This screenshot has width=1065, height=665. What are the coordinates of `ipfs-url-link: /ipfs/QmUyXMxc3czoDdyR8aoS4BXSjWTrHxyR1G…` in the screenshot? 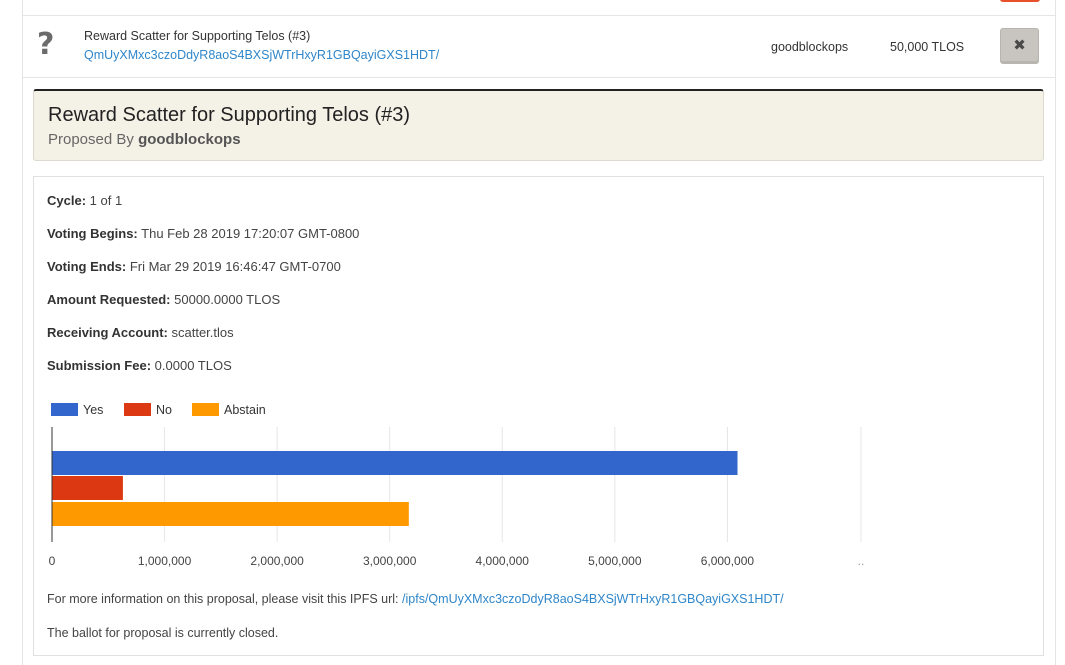 It's located at (593, 599).